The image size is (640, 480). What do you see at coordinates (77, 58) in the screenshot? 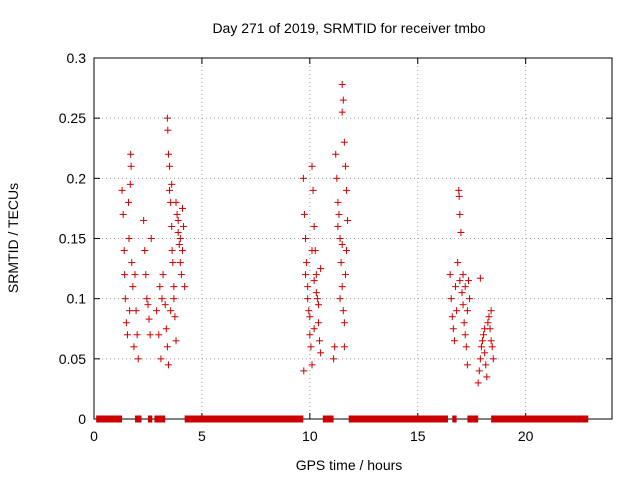
I see `y-tick-label: 0.3` at bounding box center [77, 58].